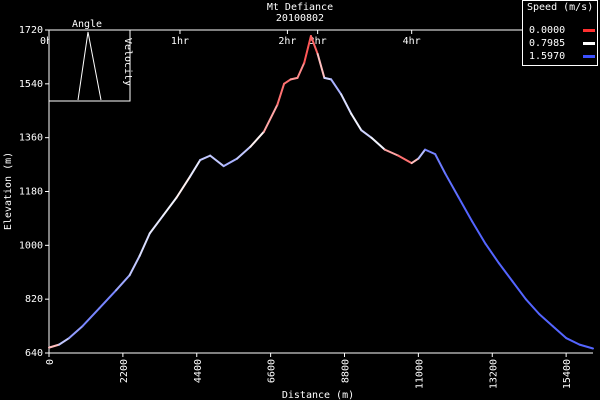  I want to click on legend-entry: 0.7985, so click(562, 44).